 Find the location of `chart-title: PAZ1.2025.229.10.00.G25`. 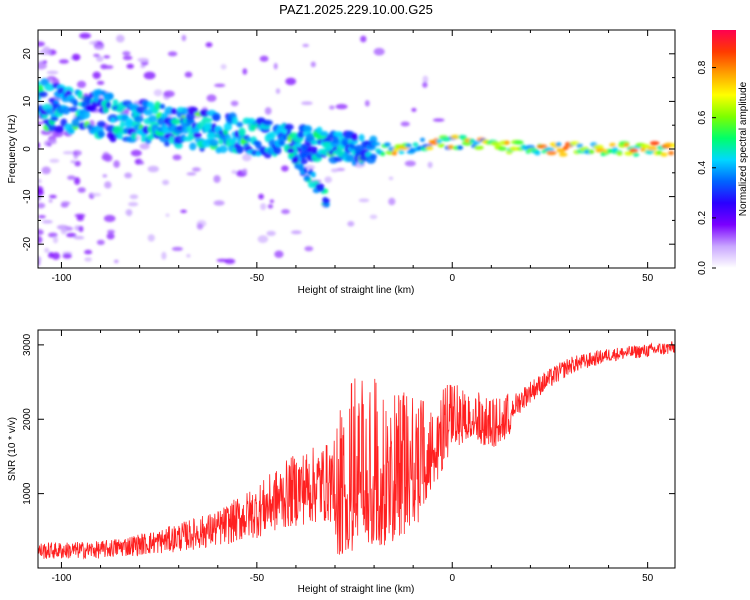

chart-title: PAZ1.2025.229.10.00.G25 is located at coordinates (356, 9).